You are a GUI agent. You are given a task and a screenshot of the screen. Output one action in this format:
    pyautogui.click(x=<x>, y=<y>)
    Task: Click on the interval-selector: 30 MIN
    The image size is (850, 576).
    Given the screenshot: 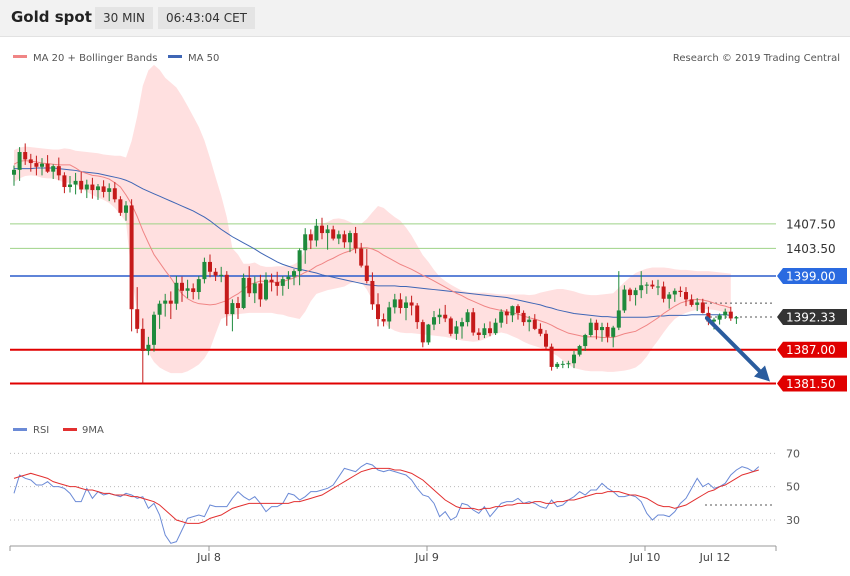 What is the action you would take?
    pyautogui.click(x=124, y=18)
    